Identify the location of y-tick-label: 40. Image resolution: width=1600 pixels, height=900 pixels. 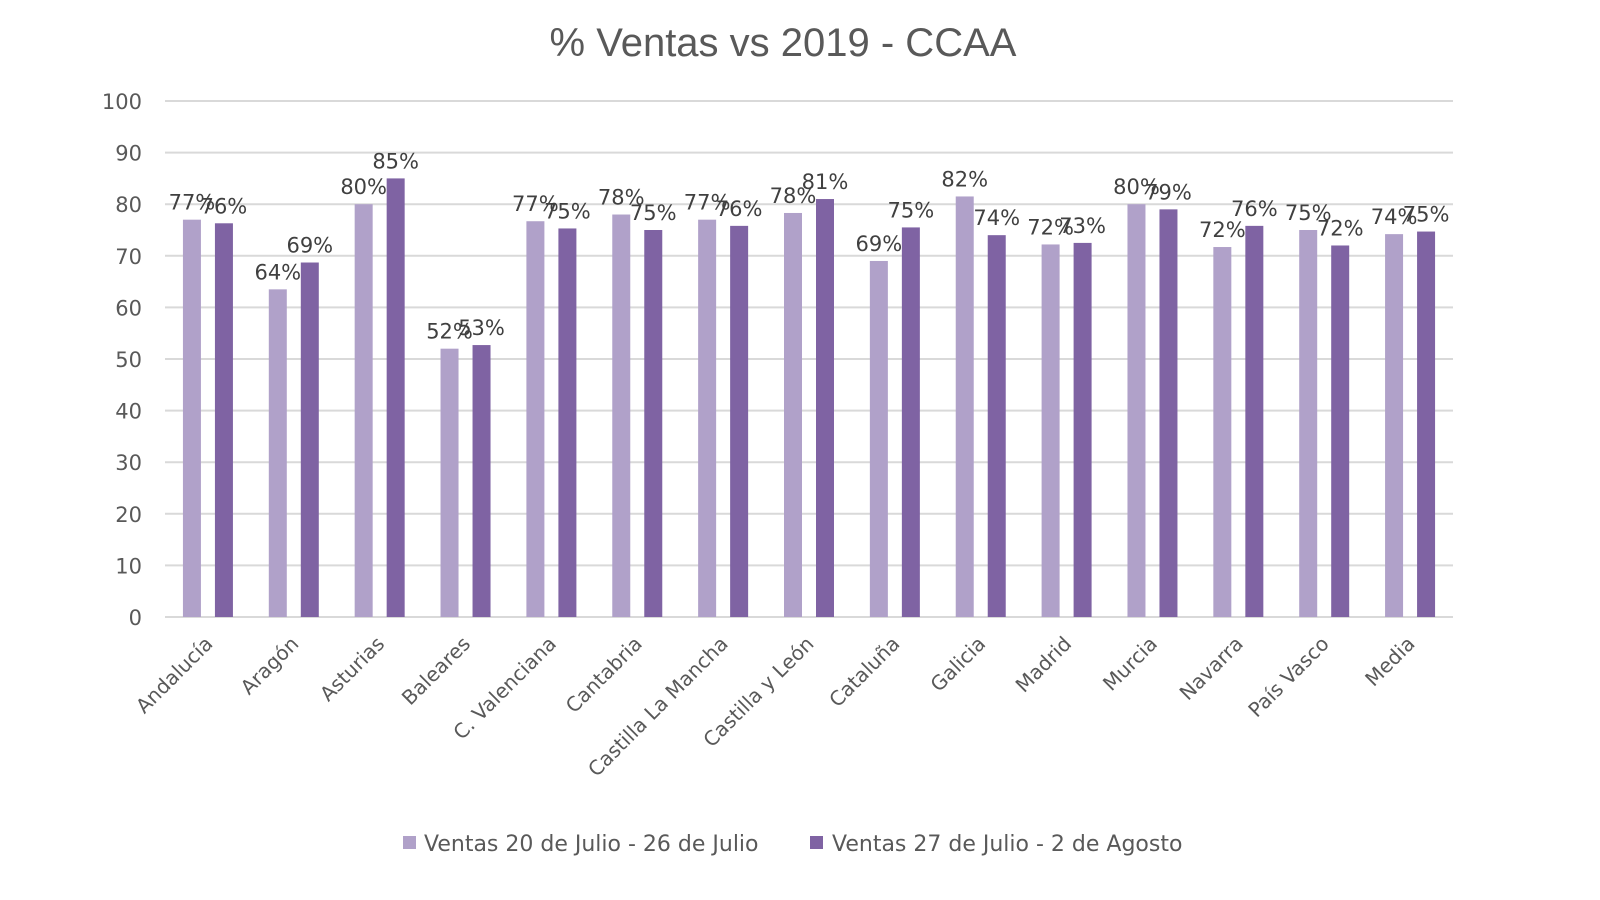
(128, 412).